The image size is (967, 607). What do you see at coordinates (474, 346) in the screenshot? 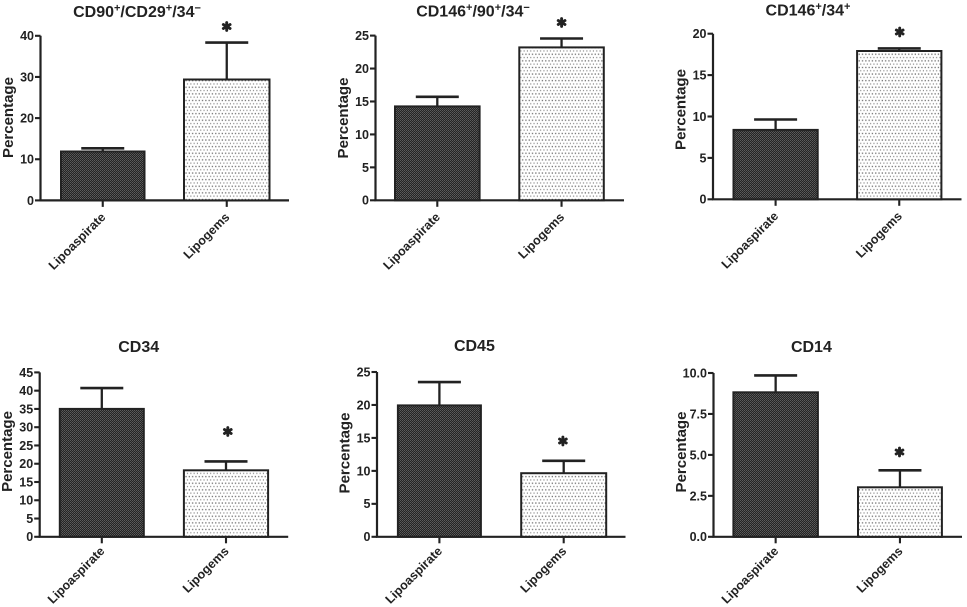
I see `svg-text: CD45` at bounding box center [474, 346].